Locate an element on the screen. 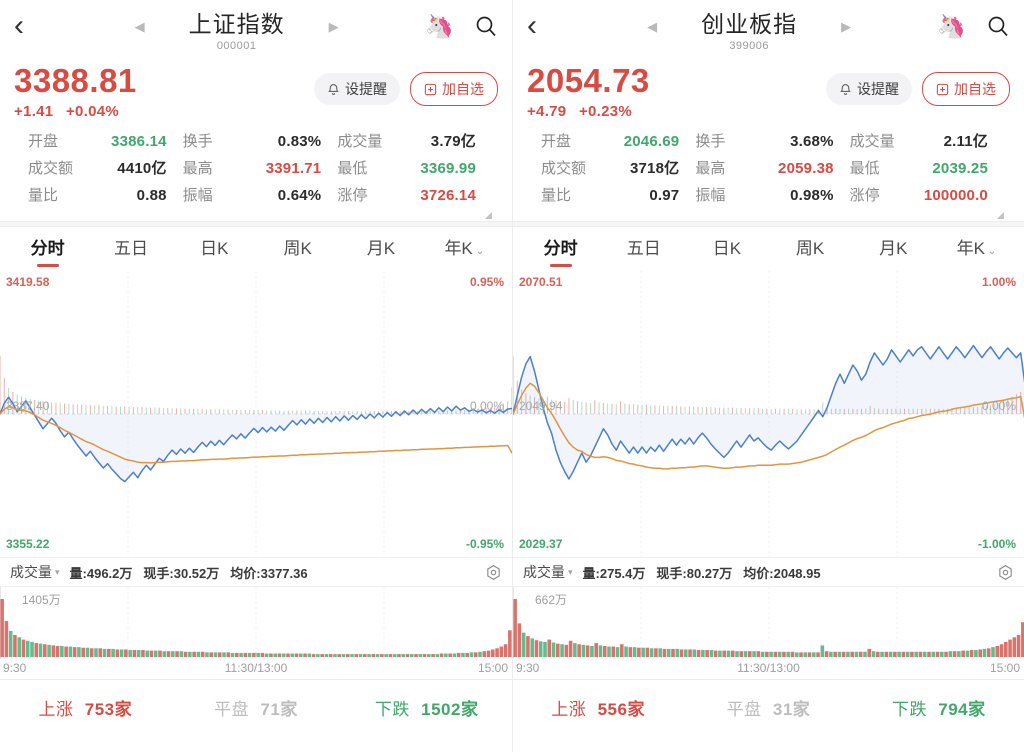 This screenshot has height=752, width=1024. quote-stat-value: 3.68% is located at coordinates (812, 141).